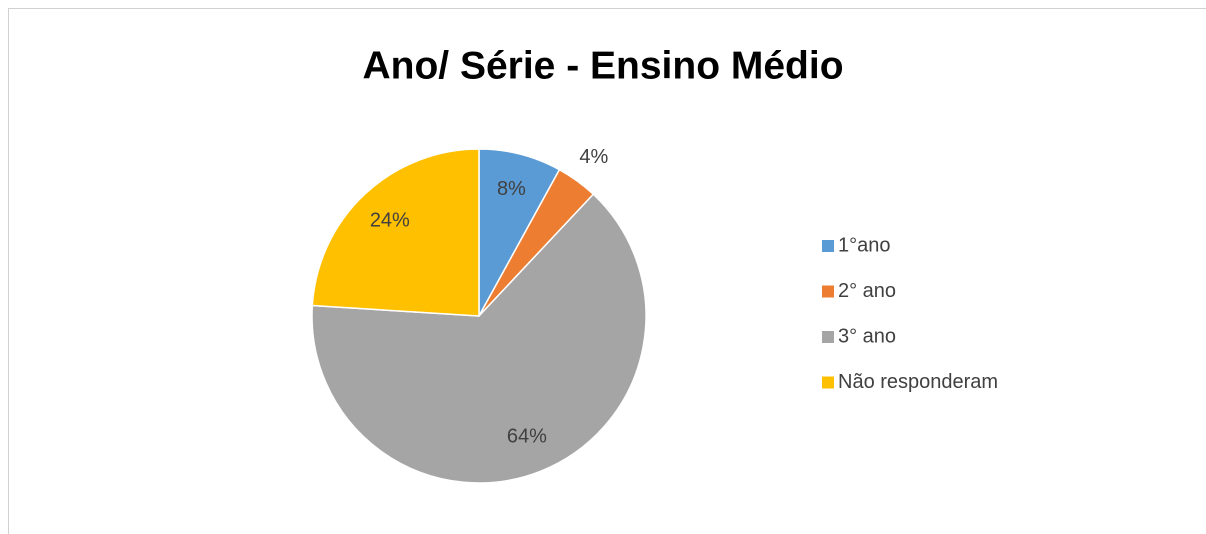  What do you see at coordinates (864, 245) in the screenshot?
I see `legend-label: 1°ano` at bounding box center [864, 245].